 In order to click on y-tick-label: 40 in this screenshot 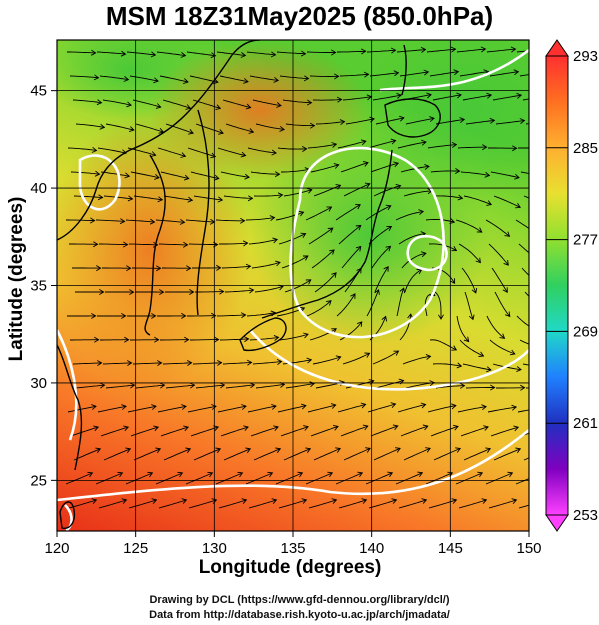, I will do `click(38, 188)`.